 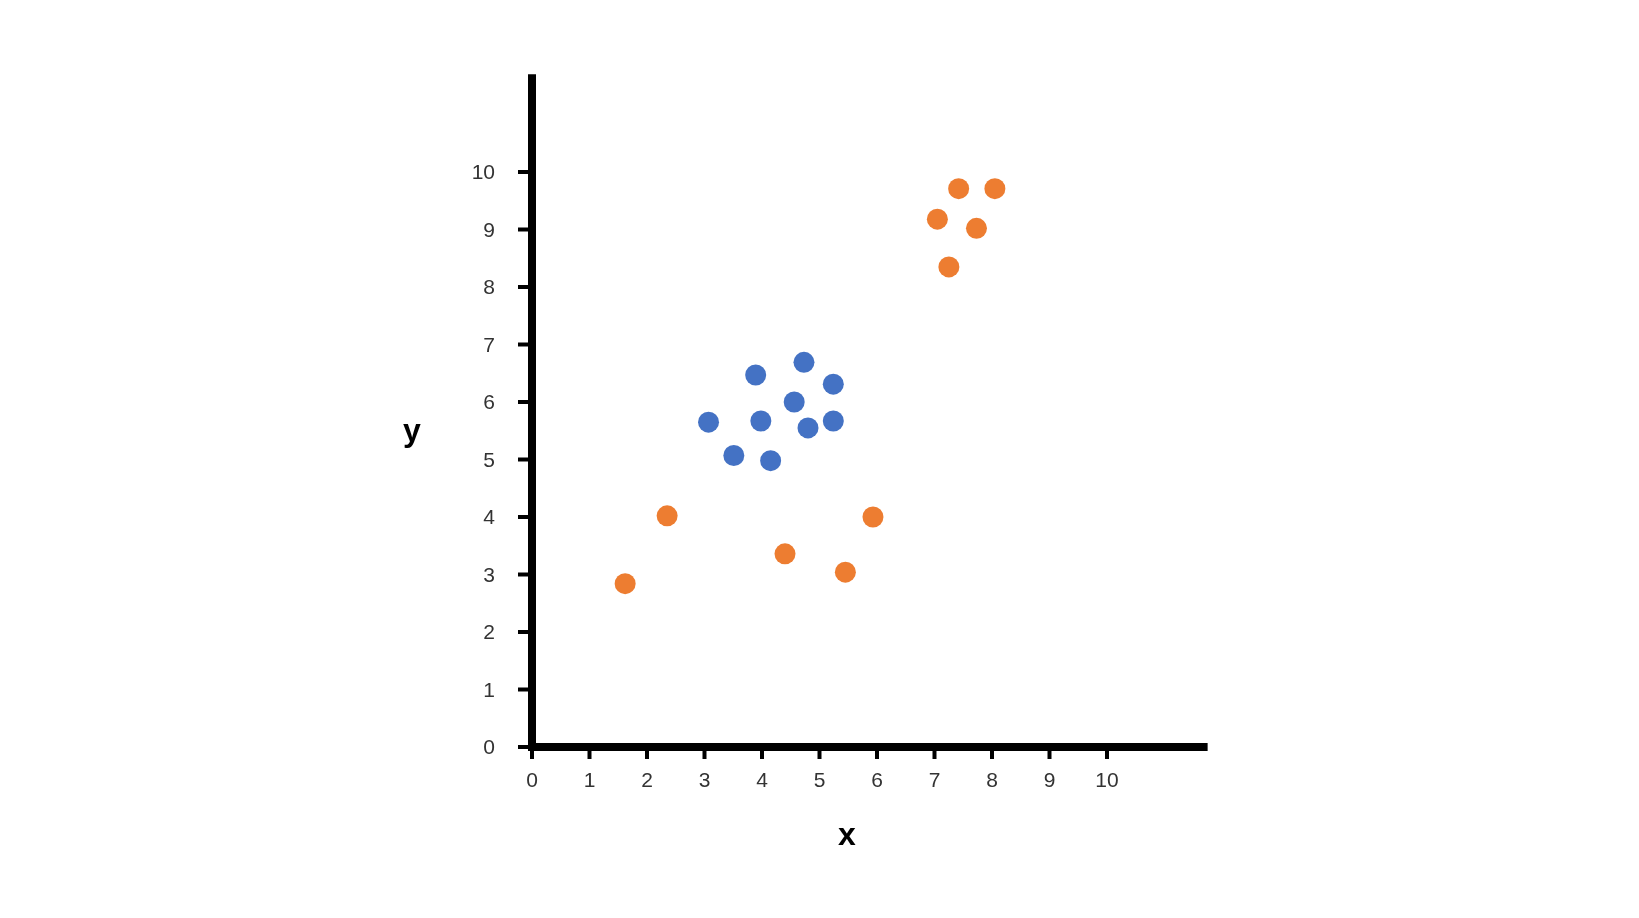 I want to click on x-tick-label: 4, so click(x=762, y=779).